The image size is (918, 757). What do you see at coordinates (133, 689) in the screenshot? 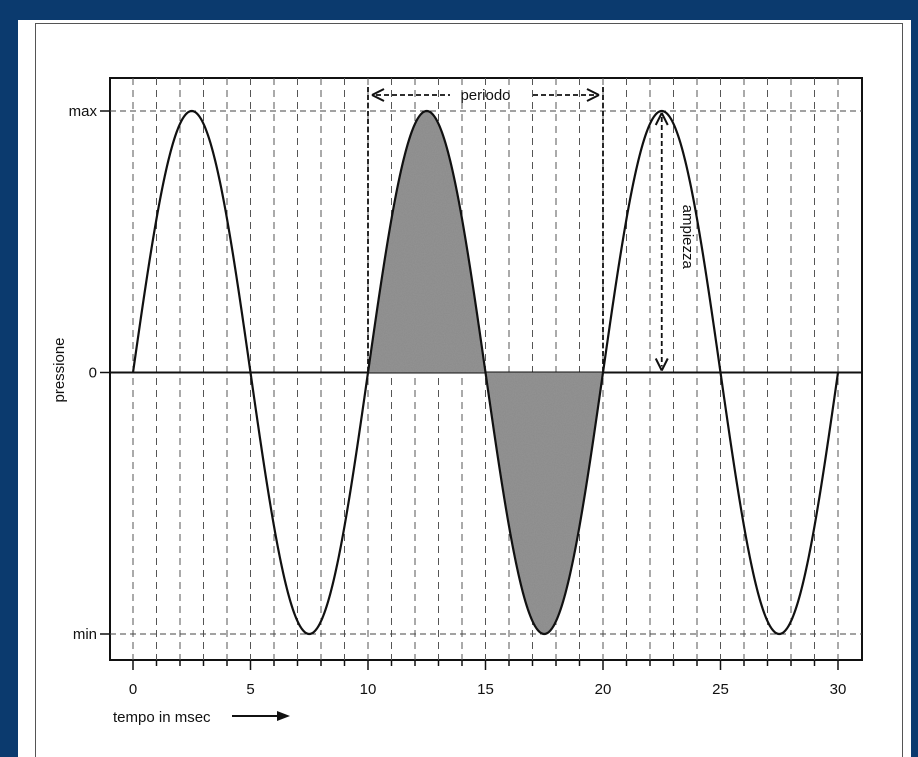
I see `x-tick-label: 0` at bounding box center [133, 689].